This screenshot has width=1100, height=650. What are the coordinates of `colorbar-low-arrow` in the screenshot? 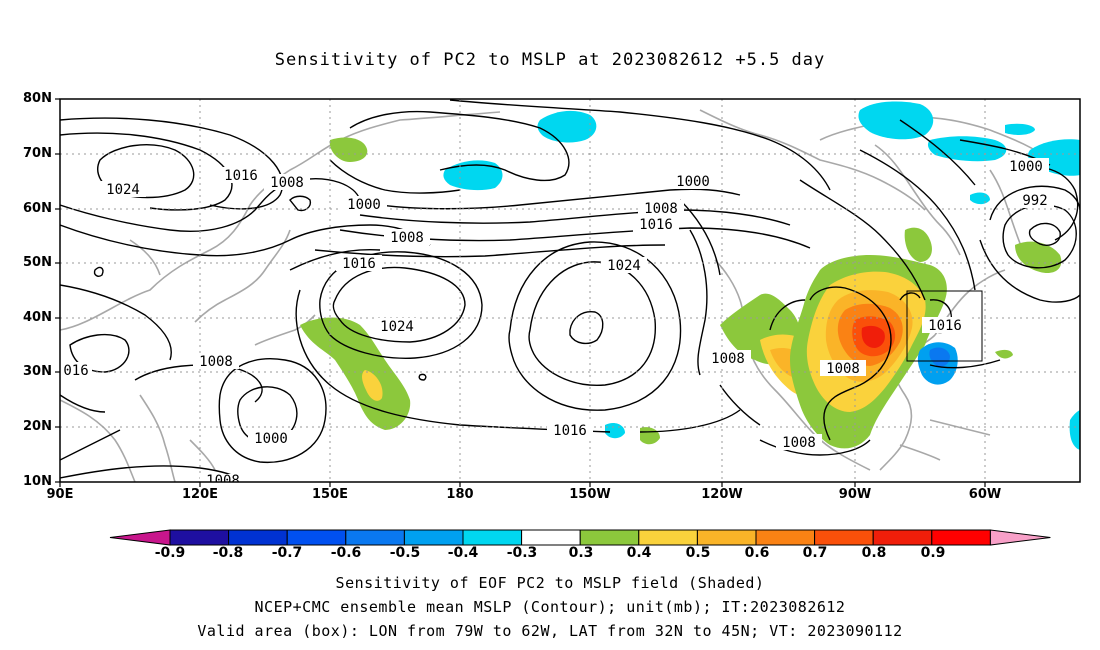 It's located at (140, 537).